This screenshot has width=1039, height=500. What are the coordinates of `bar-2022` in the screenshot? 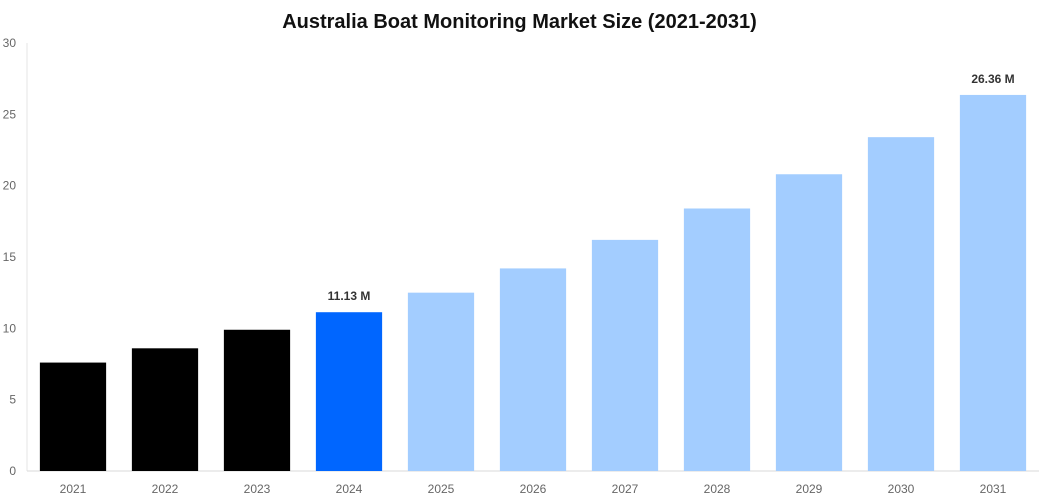 It's located at (165, 409).